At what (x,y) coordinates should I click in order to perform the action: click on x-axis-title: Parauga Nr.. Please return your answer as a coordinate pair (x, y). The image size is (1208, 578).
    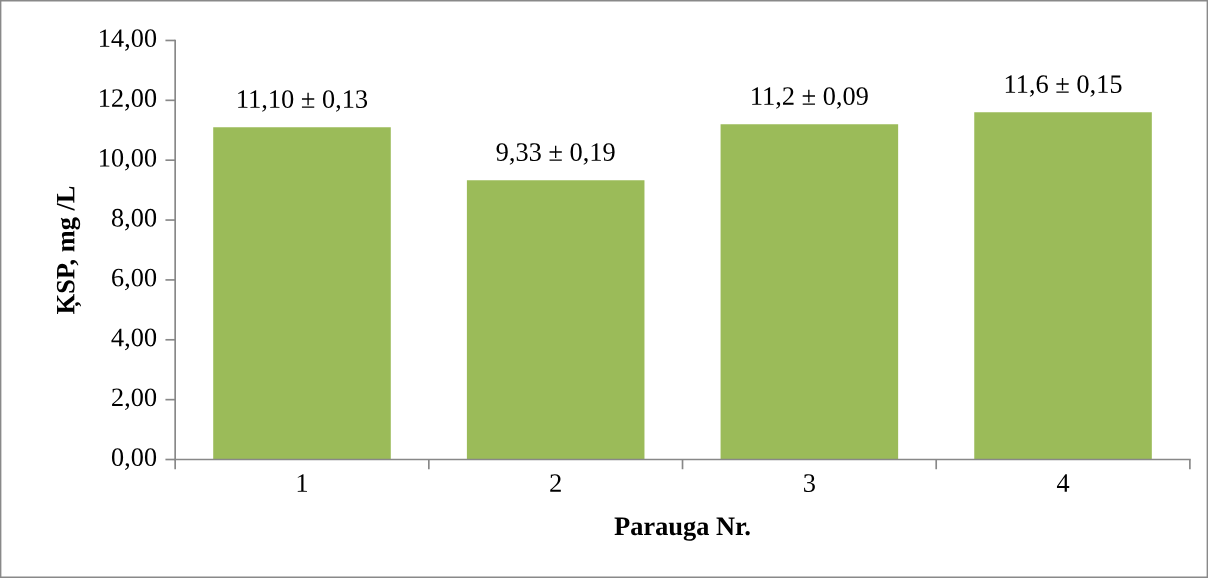
    Looking at the image, I should click on (682, 529).